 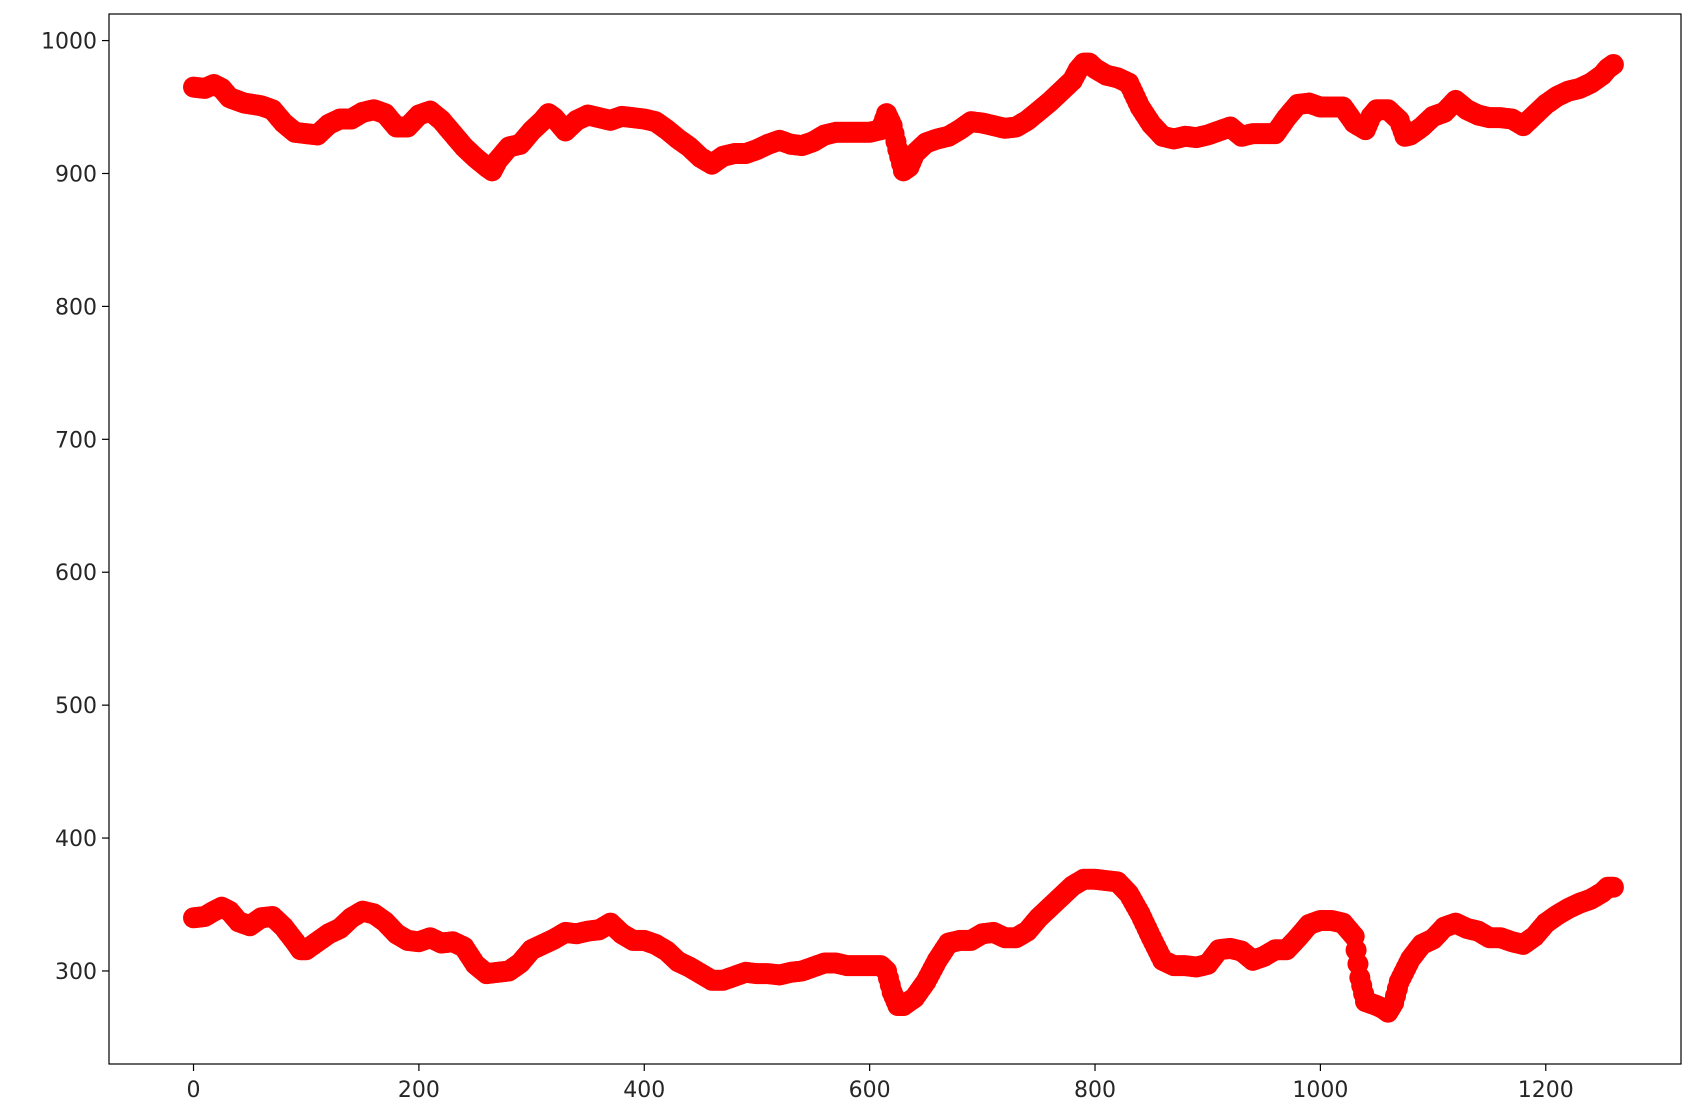 I want to click on y-tick-label: 1000, so click(x=69, y=42).